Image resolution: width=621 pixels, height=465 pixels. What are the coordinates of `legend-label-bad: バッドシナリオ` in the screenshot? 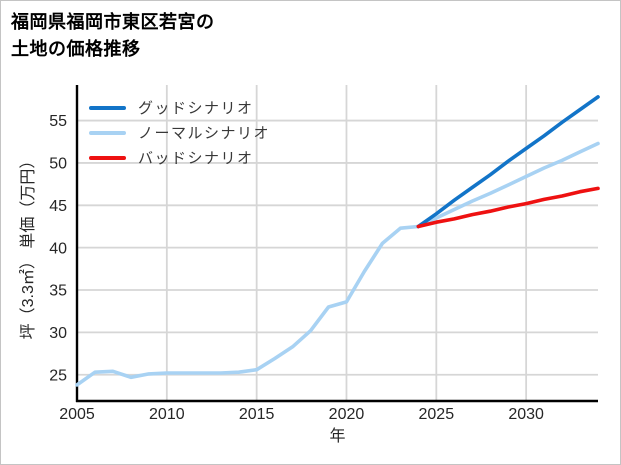 It's located at (196, 158).